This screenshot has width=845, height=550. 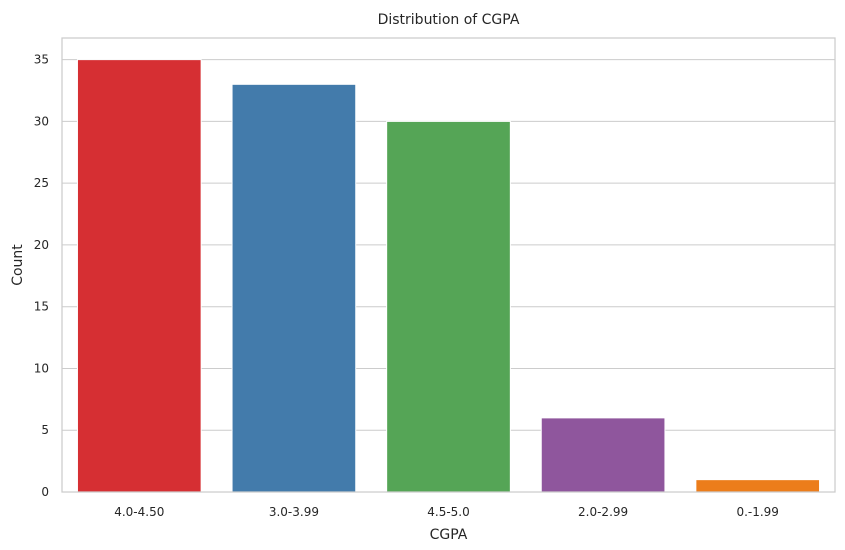 What do you see at coordinates (139, 276) in the screenshot?
I see `bar-4.0-4.50` at bounding box center [139, 276].